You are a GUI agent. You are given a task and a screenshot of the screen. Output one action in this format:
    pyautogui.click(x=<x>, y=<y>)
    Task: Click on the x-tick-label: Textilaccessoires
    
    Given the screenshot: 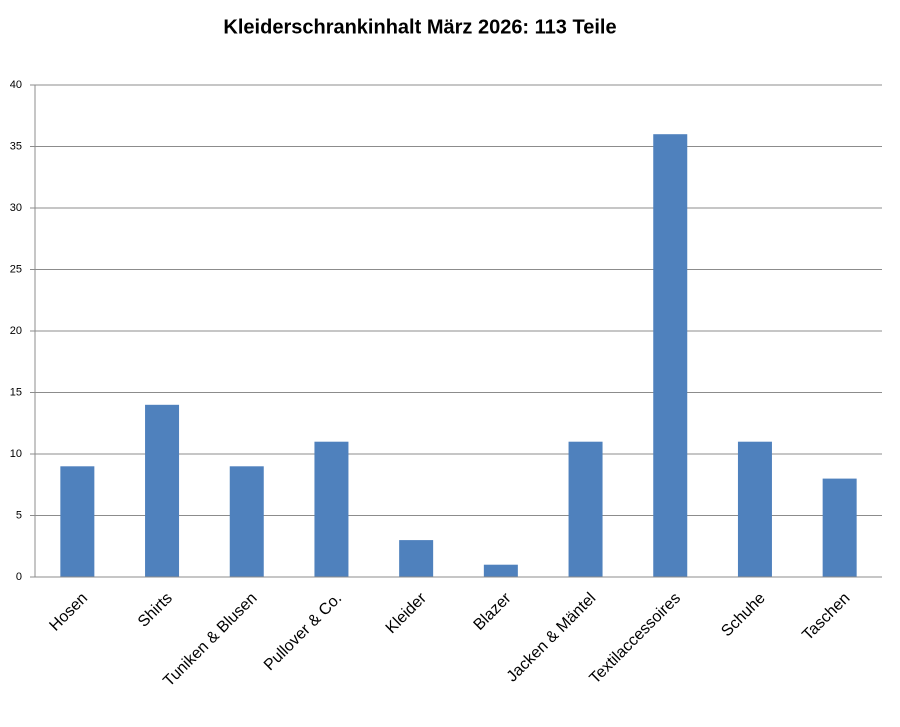 What is the action you would take?
    pyautogui.click(x=636, y=639)
    